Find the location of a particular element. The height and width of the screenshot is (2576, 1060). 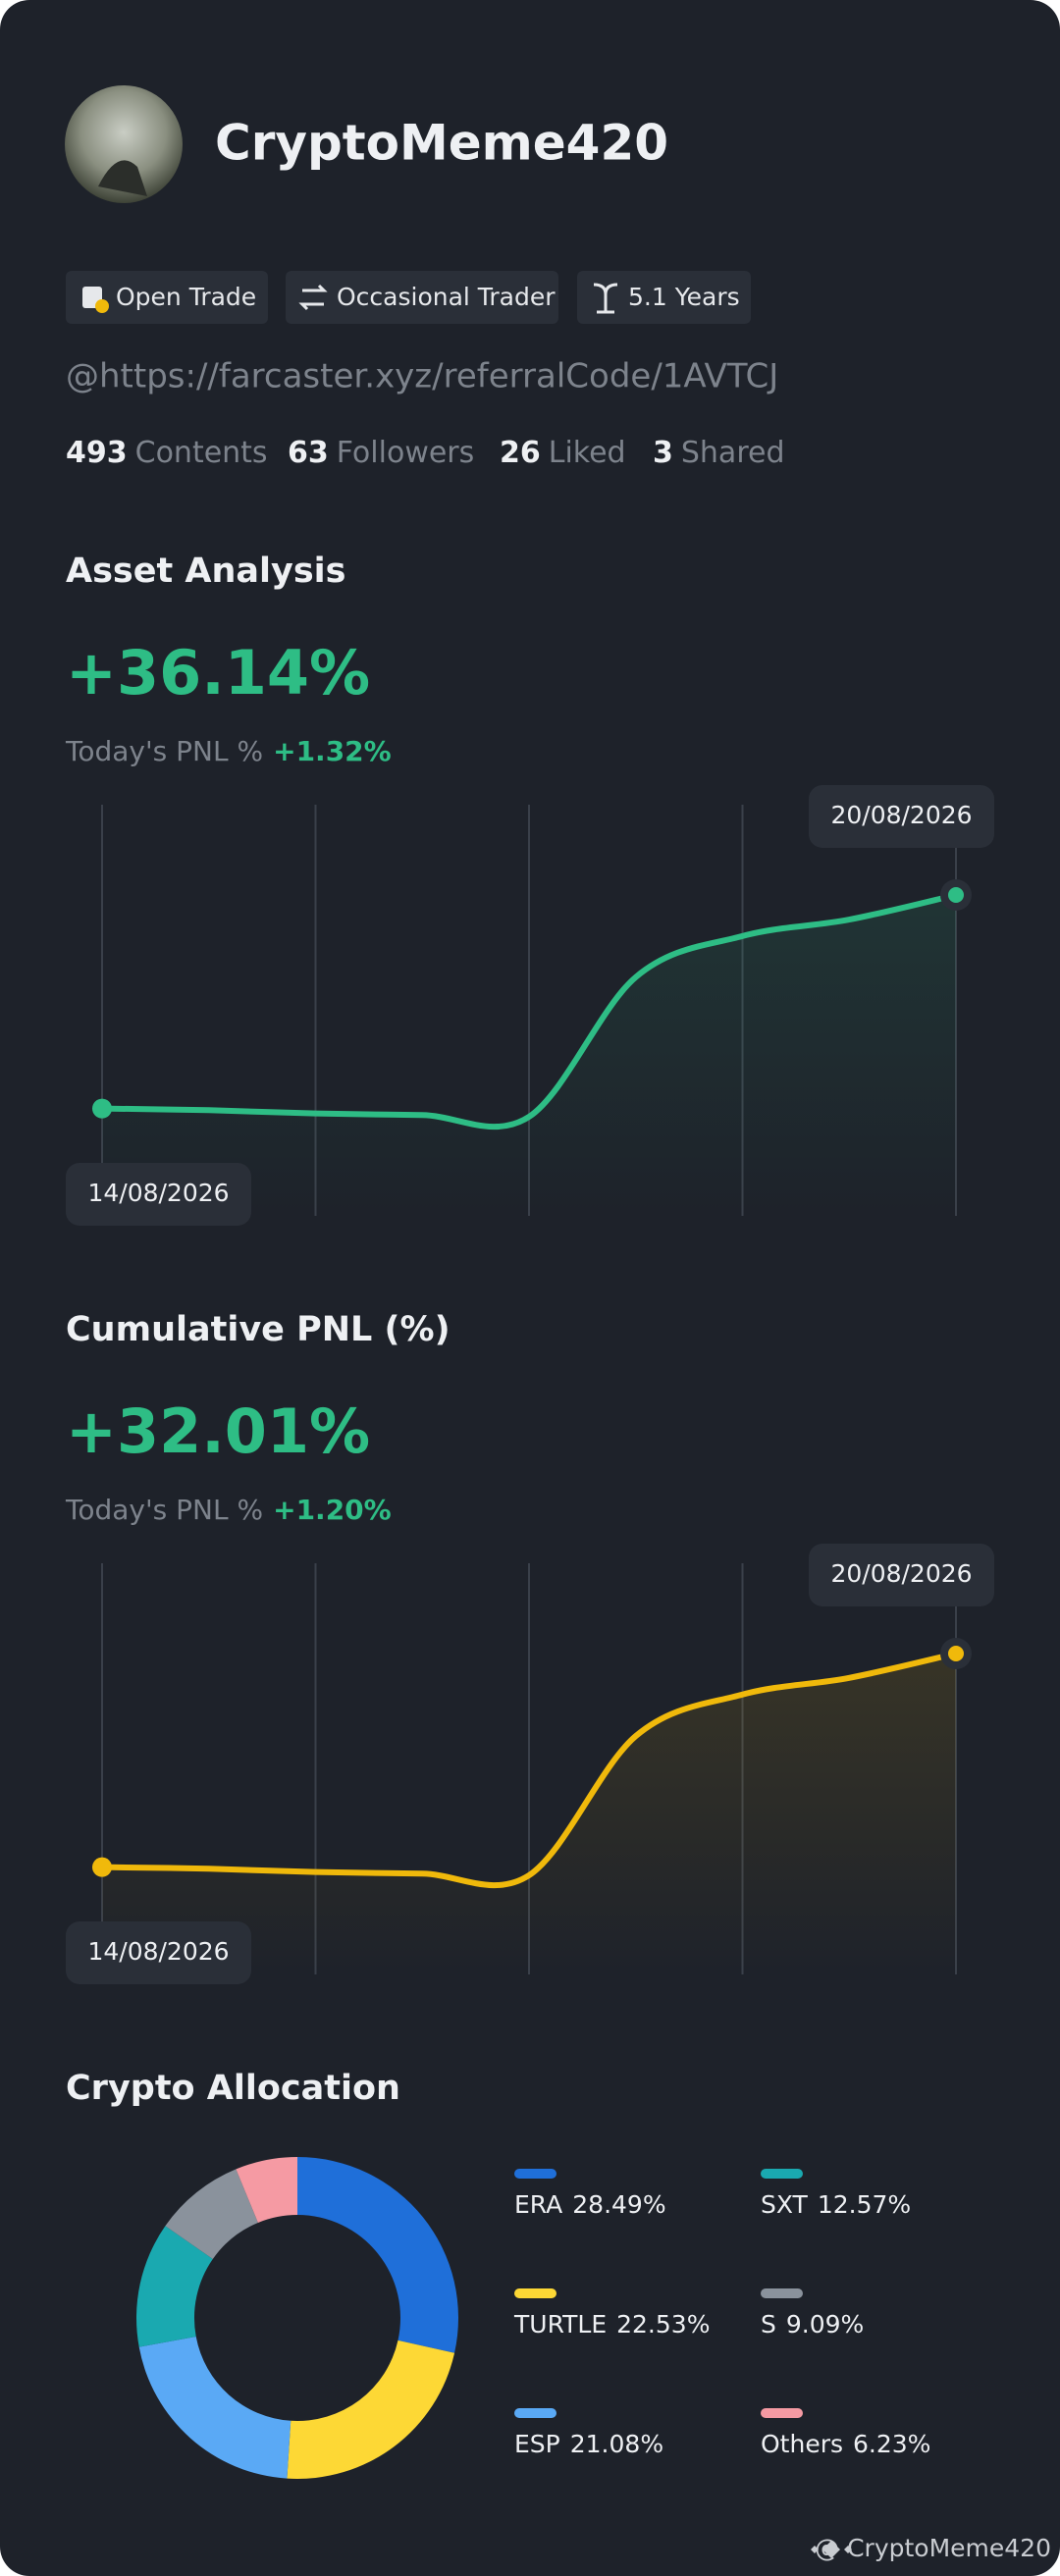

legend-value: 12.57% is located at coordinates (865, 2204).